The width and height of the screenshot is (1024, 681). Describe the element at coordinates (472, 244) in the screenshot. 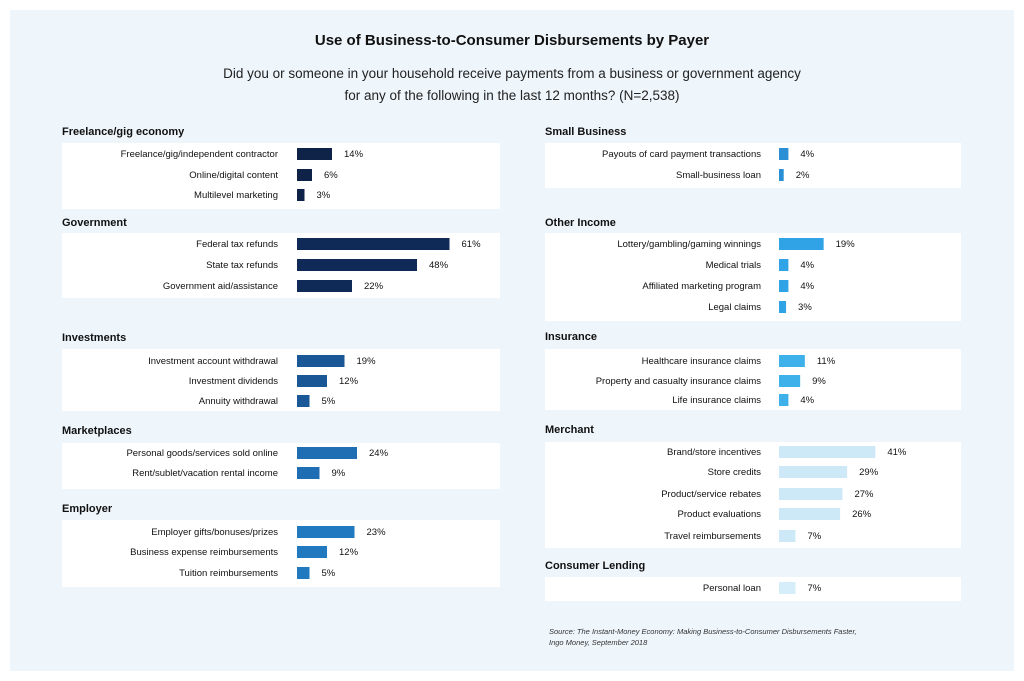

I see `value-label: 61%` at that location.